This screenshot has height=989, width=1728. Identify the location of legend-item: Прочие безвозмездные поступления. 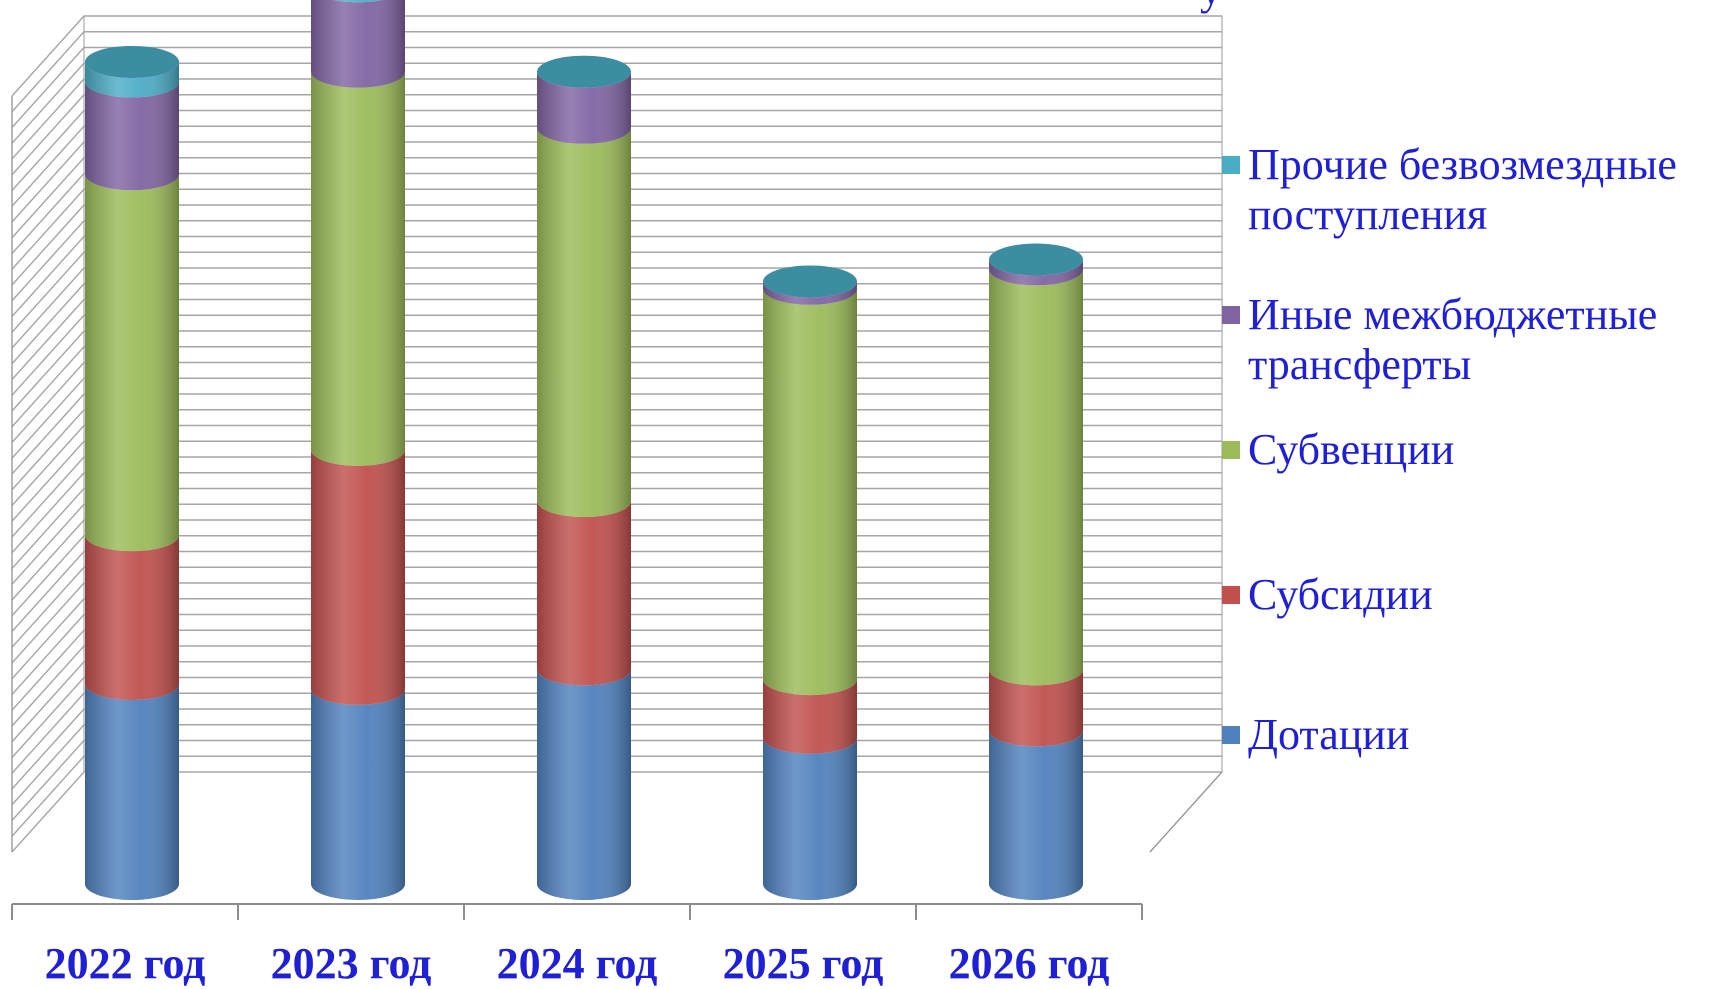
(1470, 190).